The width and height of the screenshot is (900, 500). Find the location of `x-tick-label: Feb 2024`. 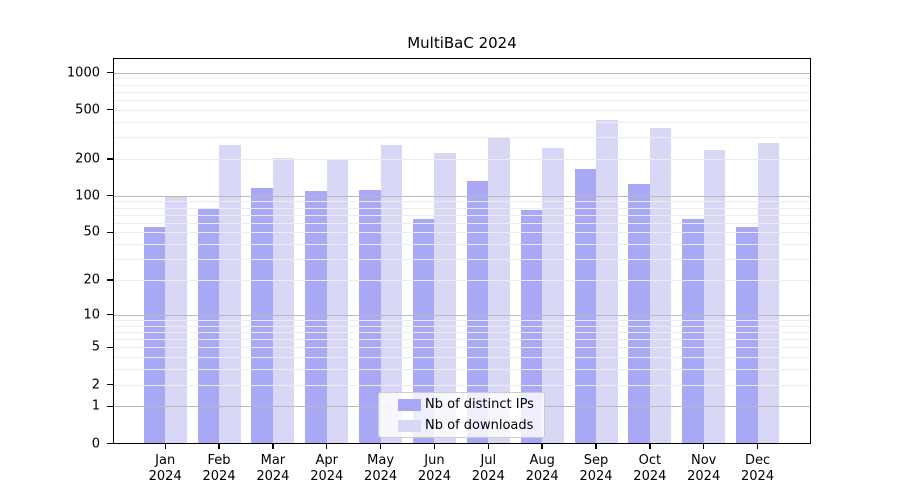

x-tick-label: Feb 2024 is located at coordinates (219, 468).